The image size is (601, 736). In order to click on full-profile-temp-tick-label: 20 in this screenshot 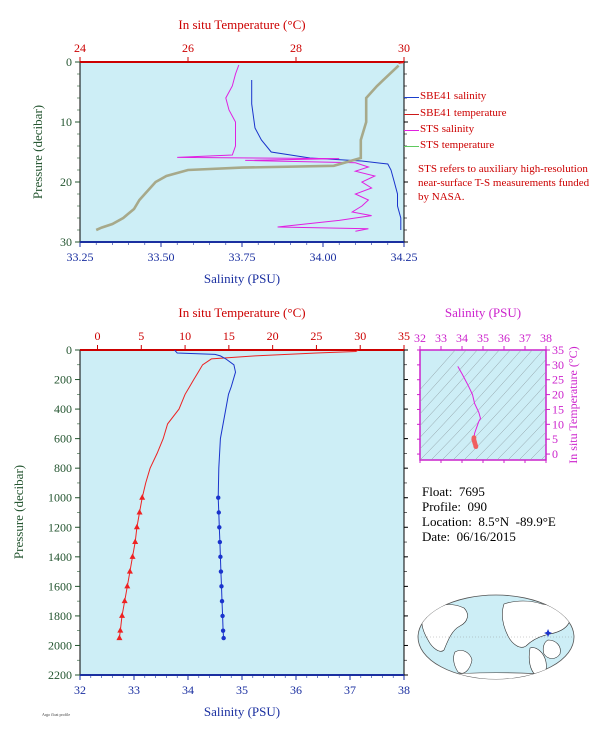, I will do `click(273, 336)`.